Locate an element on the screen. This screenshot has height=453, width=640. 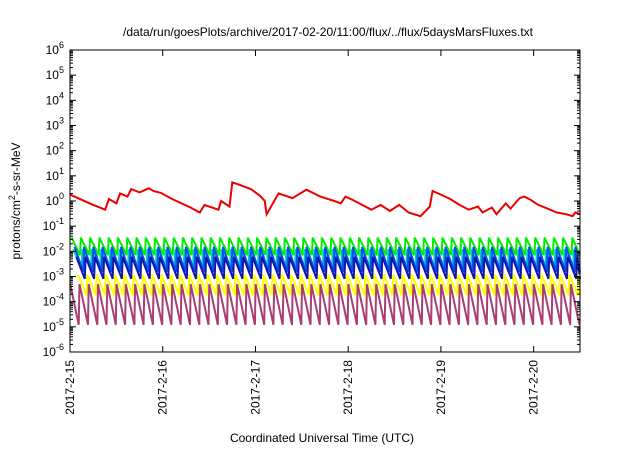
y-tick-label-exponent: -4 is located at coordinates (60, 297).